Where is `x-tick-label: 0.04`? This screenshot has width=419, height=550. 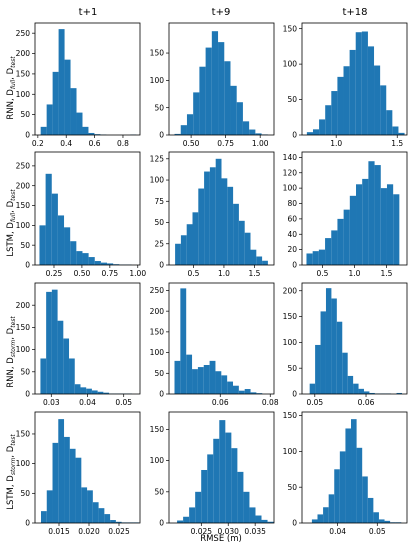
x-tick-label: 0.04 is located at coordinates (87, 402).